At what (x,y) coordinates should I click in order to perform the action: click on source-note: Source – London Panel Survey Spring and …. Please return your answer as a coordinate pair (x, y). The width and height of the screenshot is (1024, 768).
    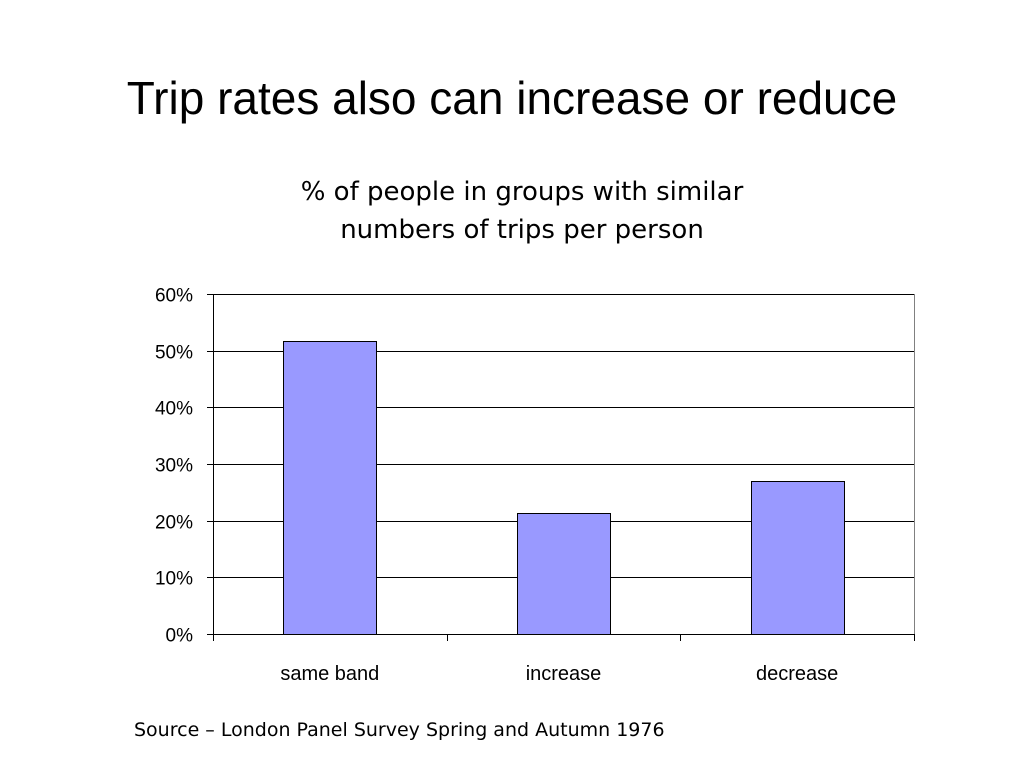
    Looking at the image, I should click on (399, 730).